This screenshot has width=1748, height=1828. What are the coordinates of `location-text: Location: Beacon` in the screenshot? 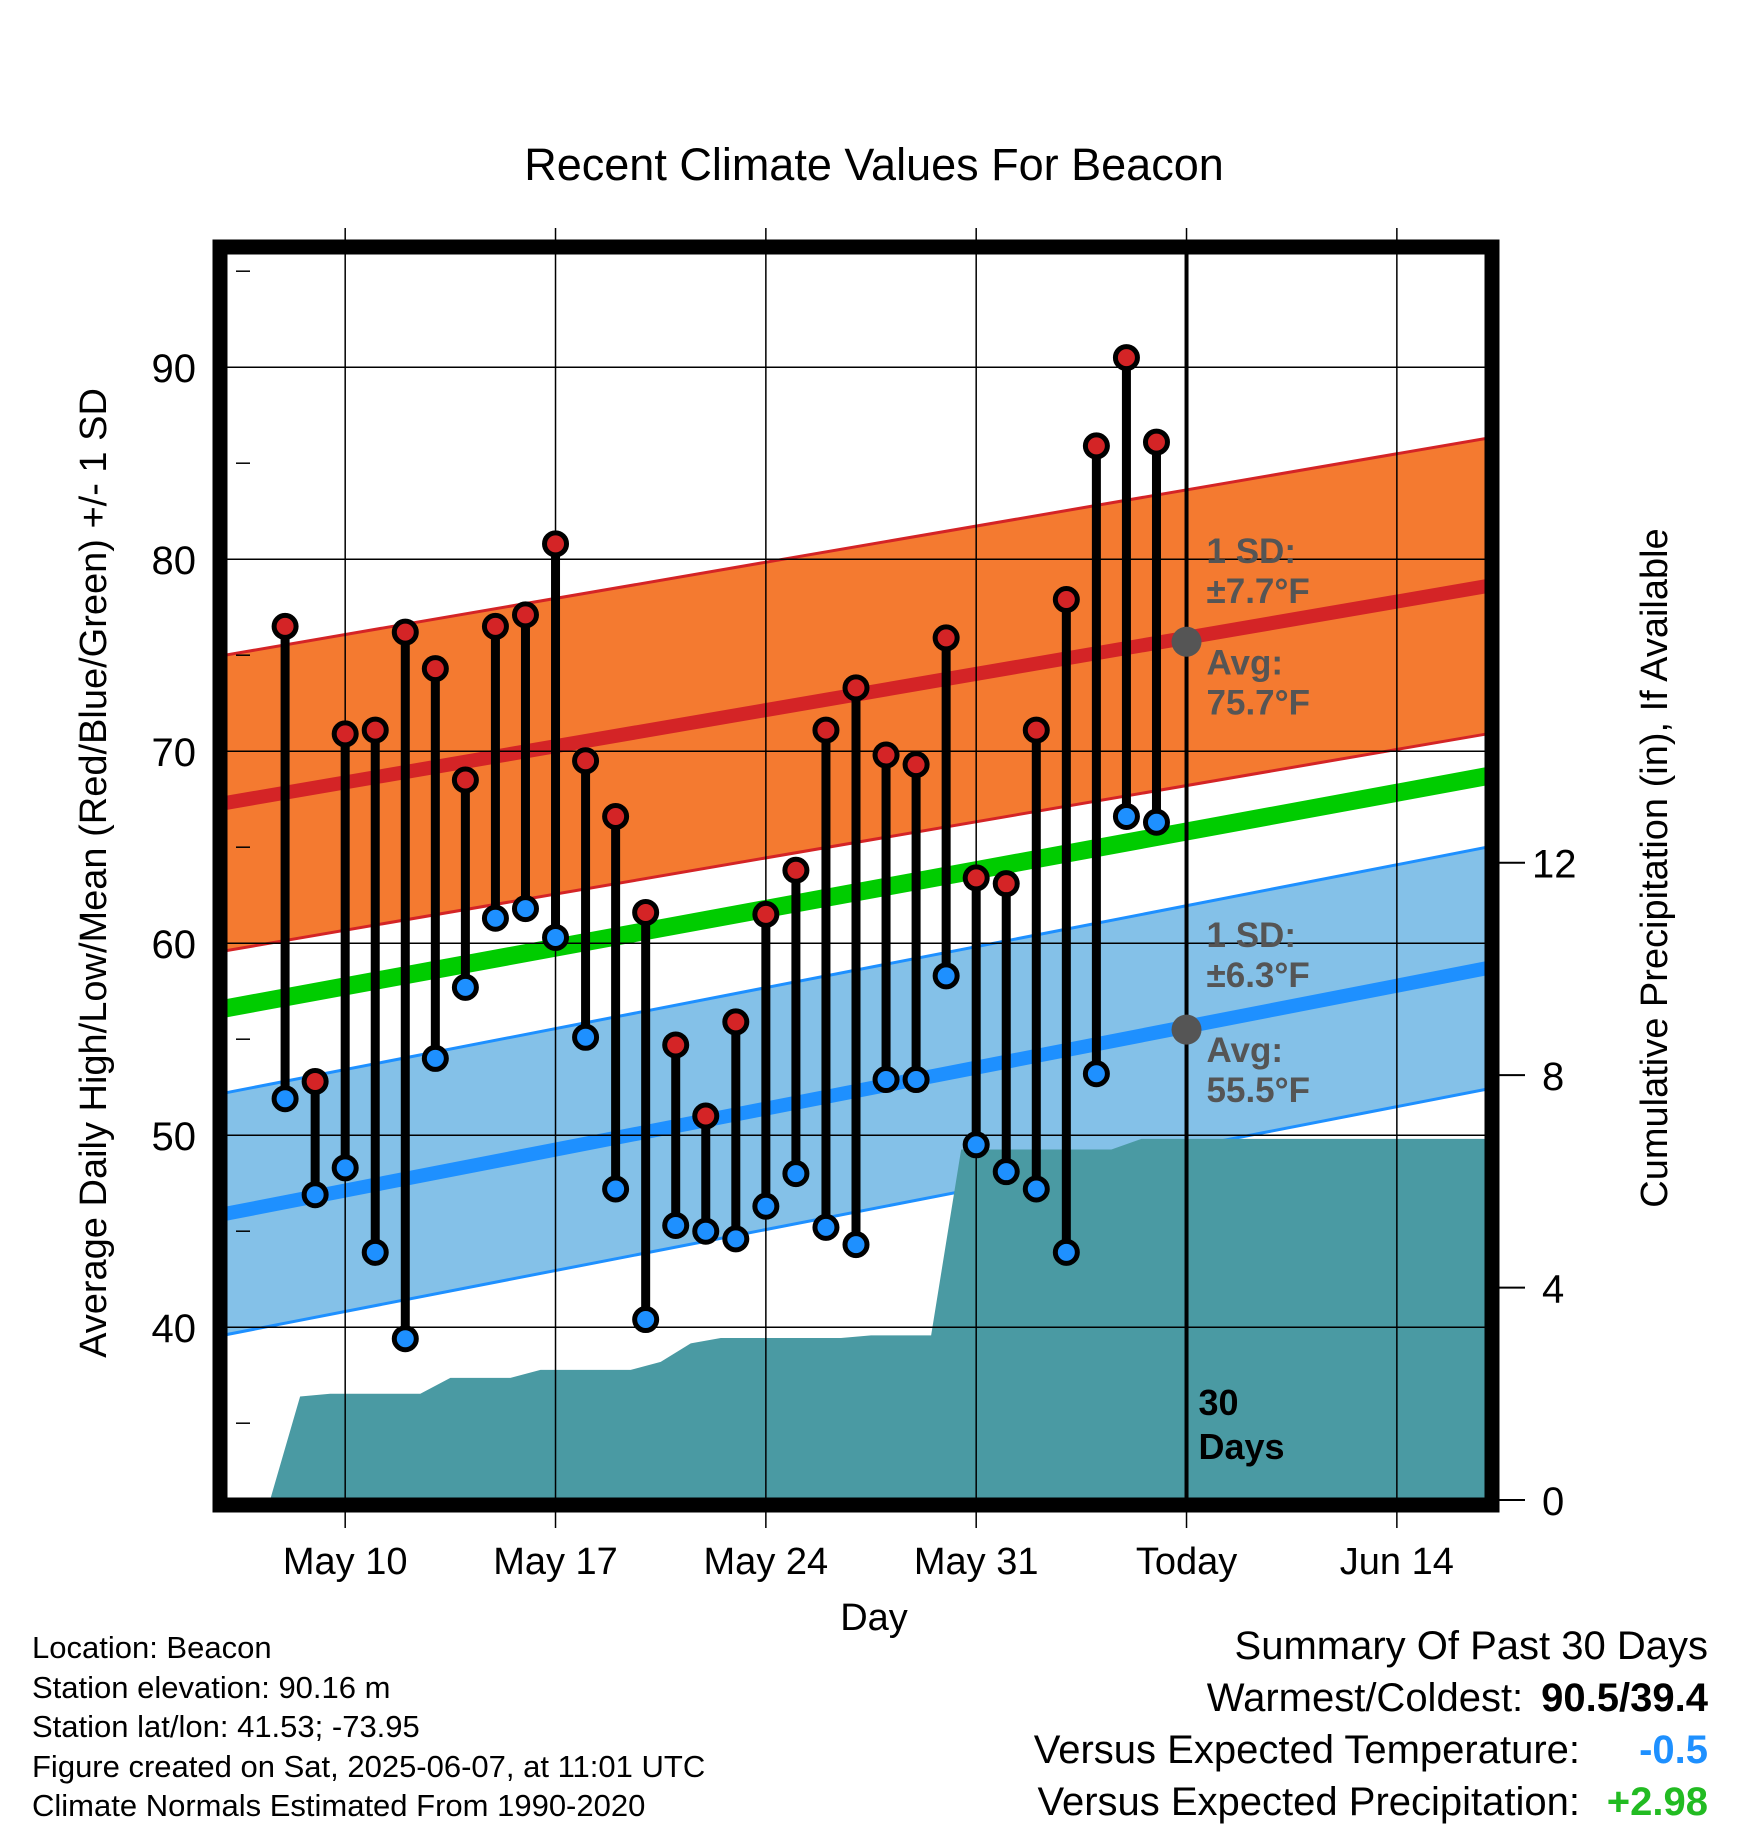 It's located at (152, 1647).